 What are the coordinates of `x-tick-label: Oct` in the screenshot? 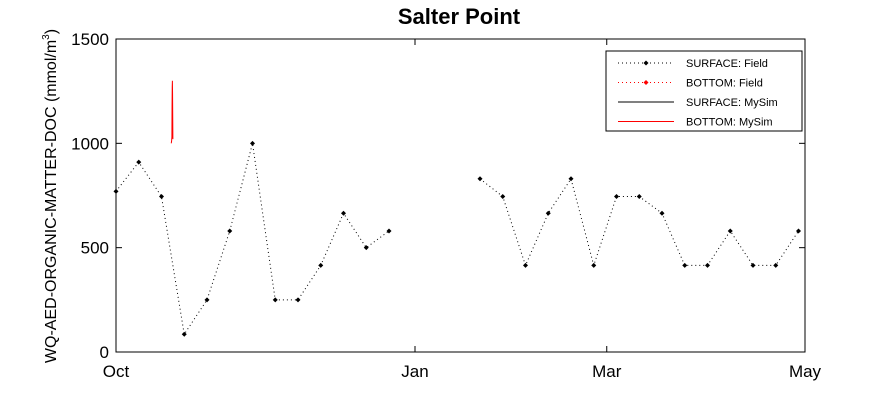 It's located at (116, 371).